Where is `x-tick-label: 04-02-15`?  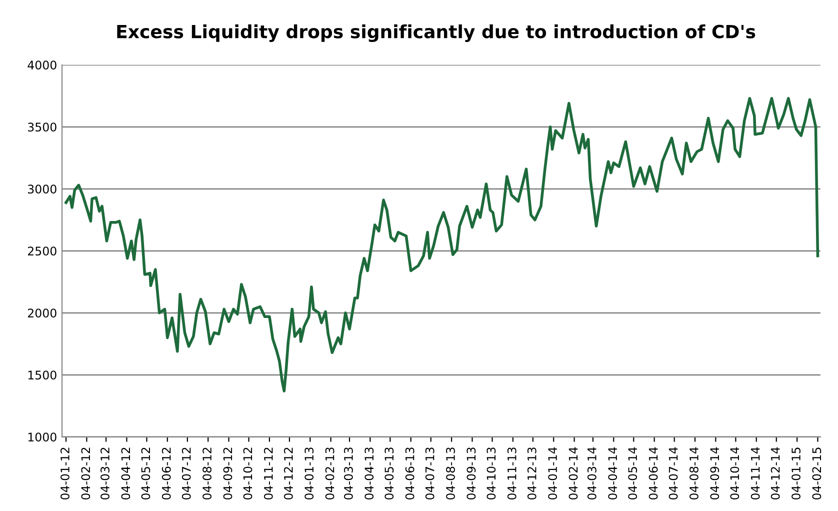 x-tick-label: 04-02-15 is located at coordinates (817, 474).